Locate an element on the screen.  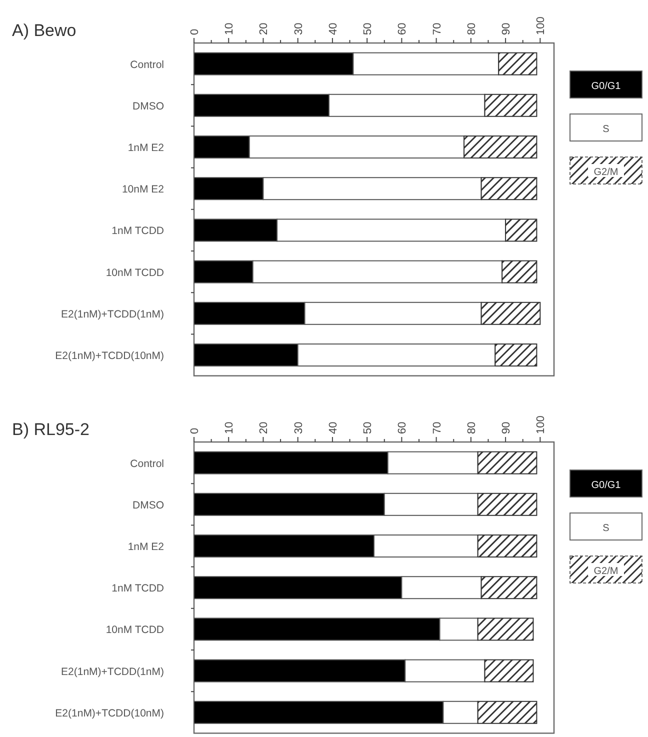
y-tick-label: 10nM E2 is located at coordinates (143, 190).